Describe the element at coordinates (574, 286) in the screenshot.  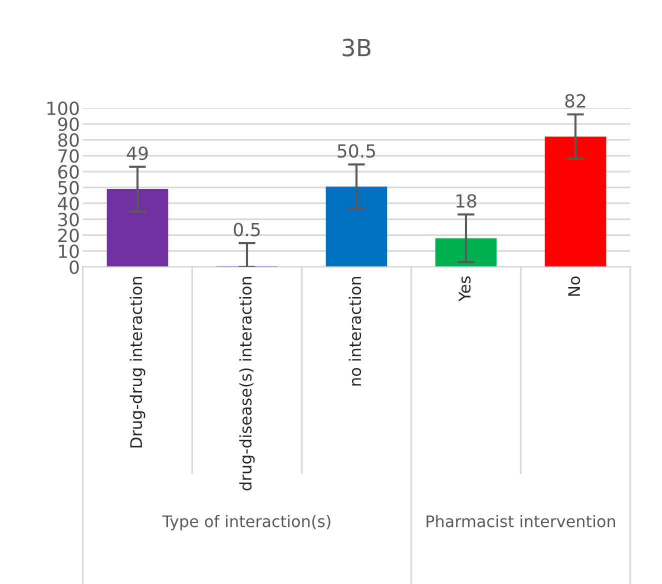
I see `x-tick-label: No` at that location.